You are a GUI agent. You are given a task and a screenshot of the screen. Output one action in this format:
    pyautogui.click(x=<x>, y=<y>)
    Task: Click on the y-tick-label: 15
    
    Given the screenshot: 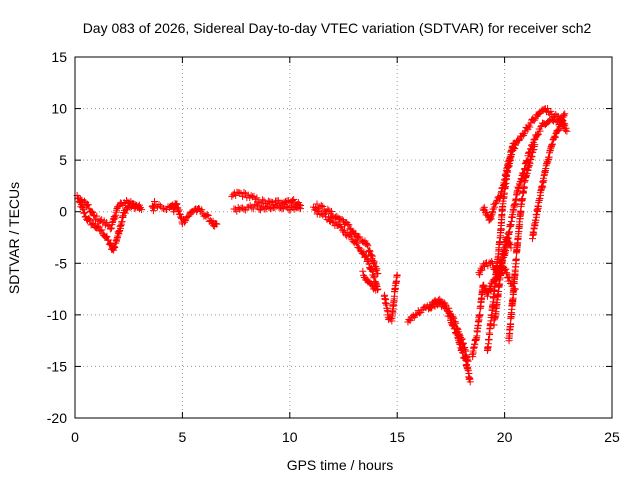 What is the action you would take?
    pyautogui.click(x=59, y=57)
    